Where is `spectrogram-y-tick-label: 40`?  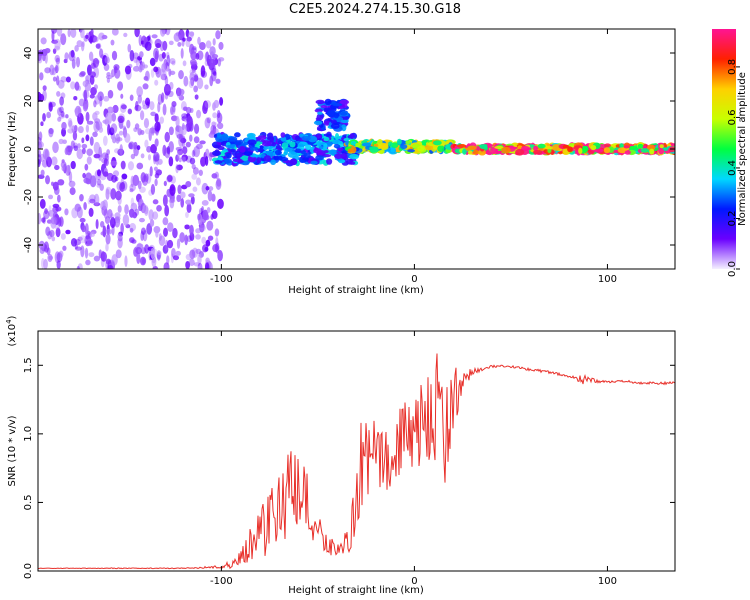
spectrogram-y-tick-label: 40 is located at coordinates (28, 53).